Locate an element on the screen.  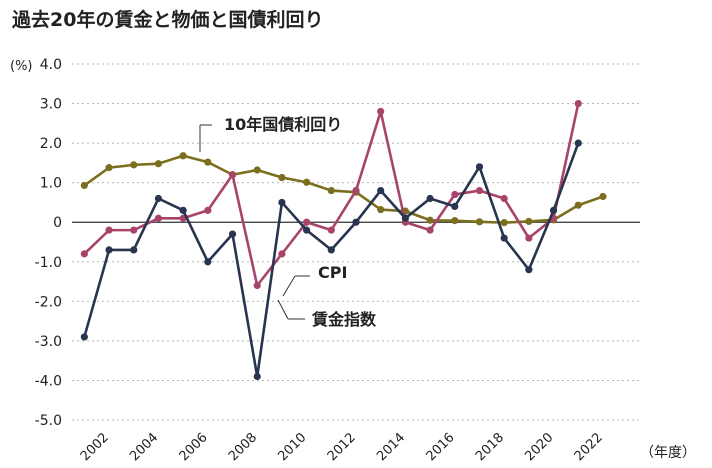
series-label: 10年国債利回り is located at coordinates (283, 124).